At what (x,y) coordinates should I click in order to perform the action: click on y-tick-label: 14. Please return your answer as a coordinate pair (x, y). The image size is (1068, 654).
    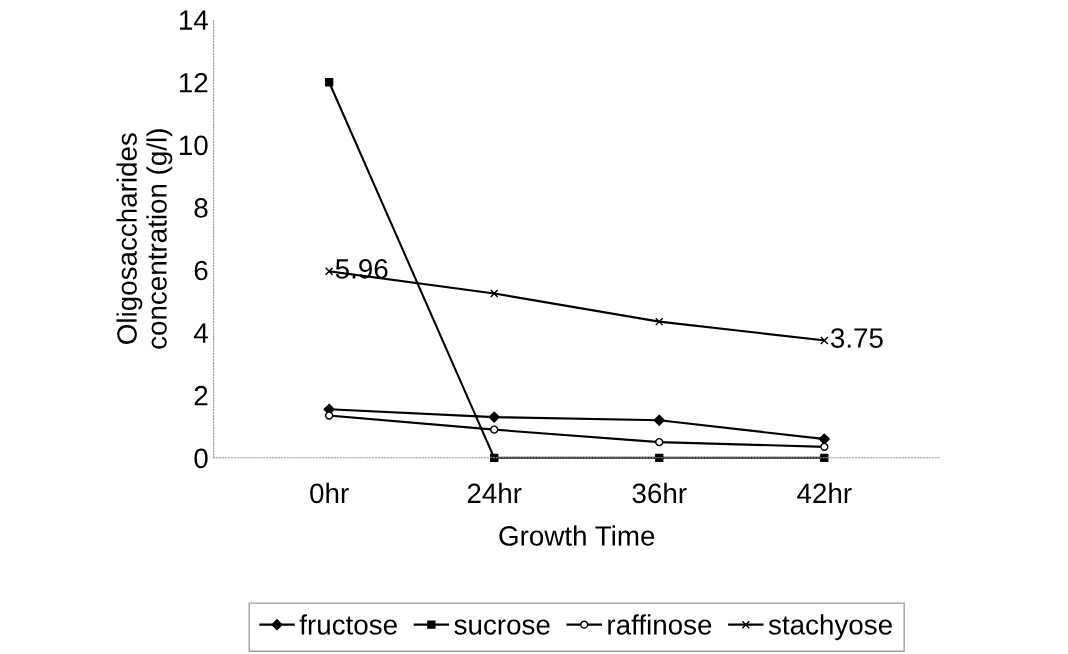
    Looking at the image, I should click on (193, 20).